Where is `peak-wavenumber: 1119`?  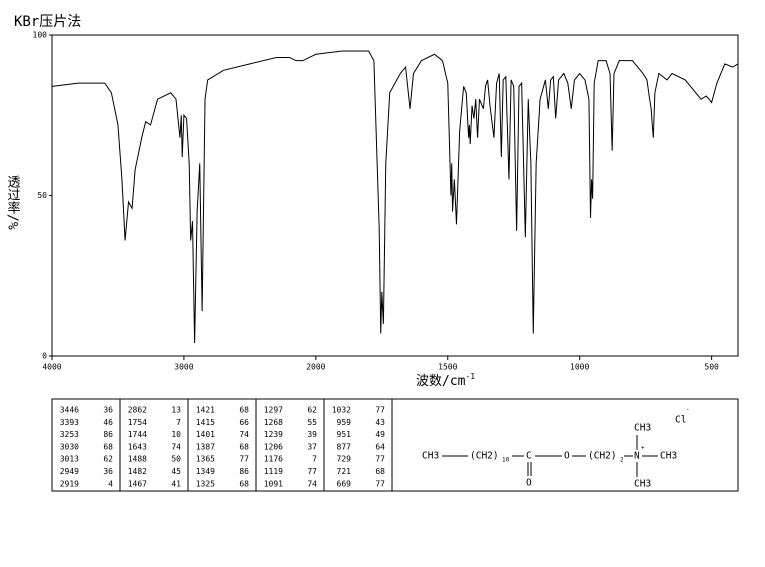 peak-wavenumber: 1119 is located at coordinates (273, 471).